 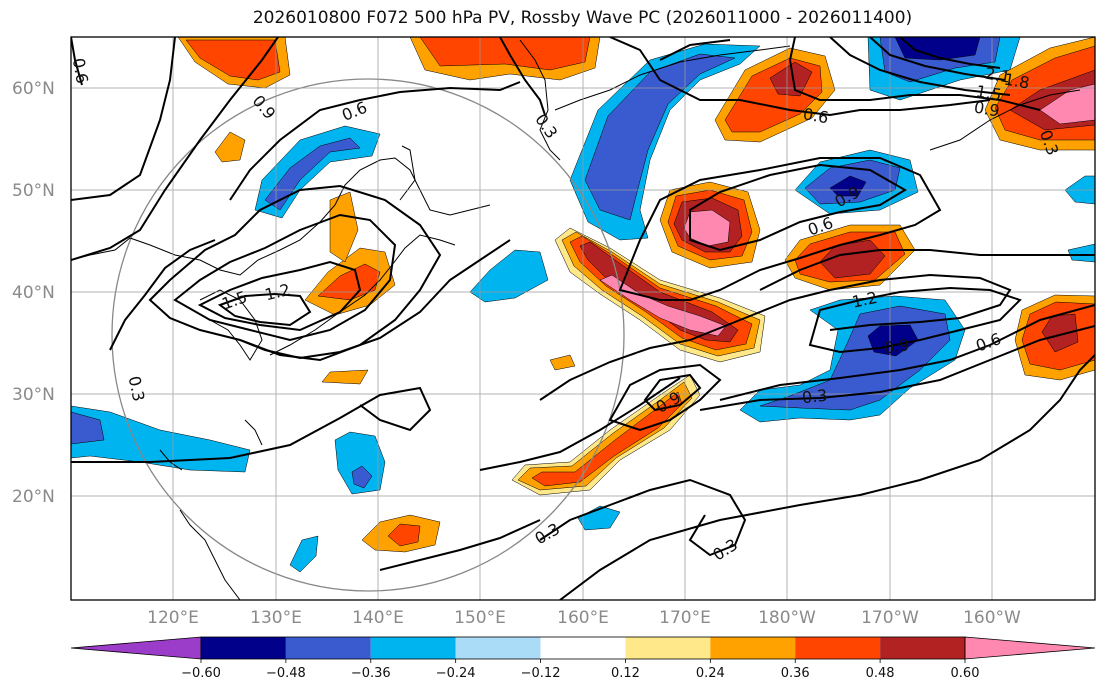 What do you see at coordinates (541, 673) in the screenshot?
I see `colorbar-tick-label: −0.12` at bounding box center [541, 673].